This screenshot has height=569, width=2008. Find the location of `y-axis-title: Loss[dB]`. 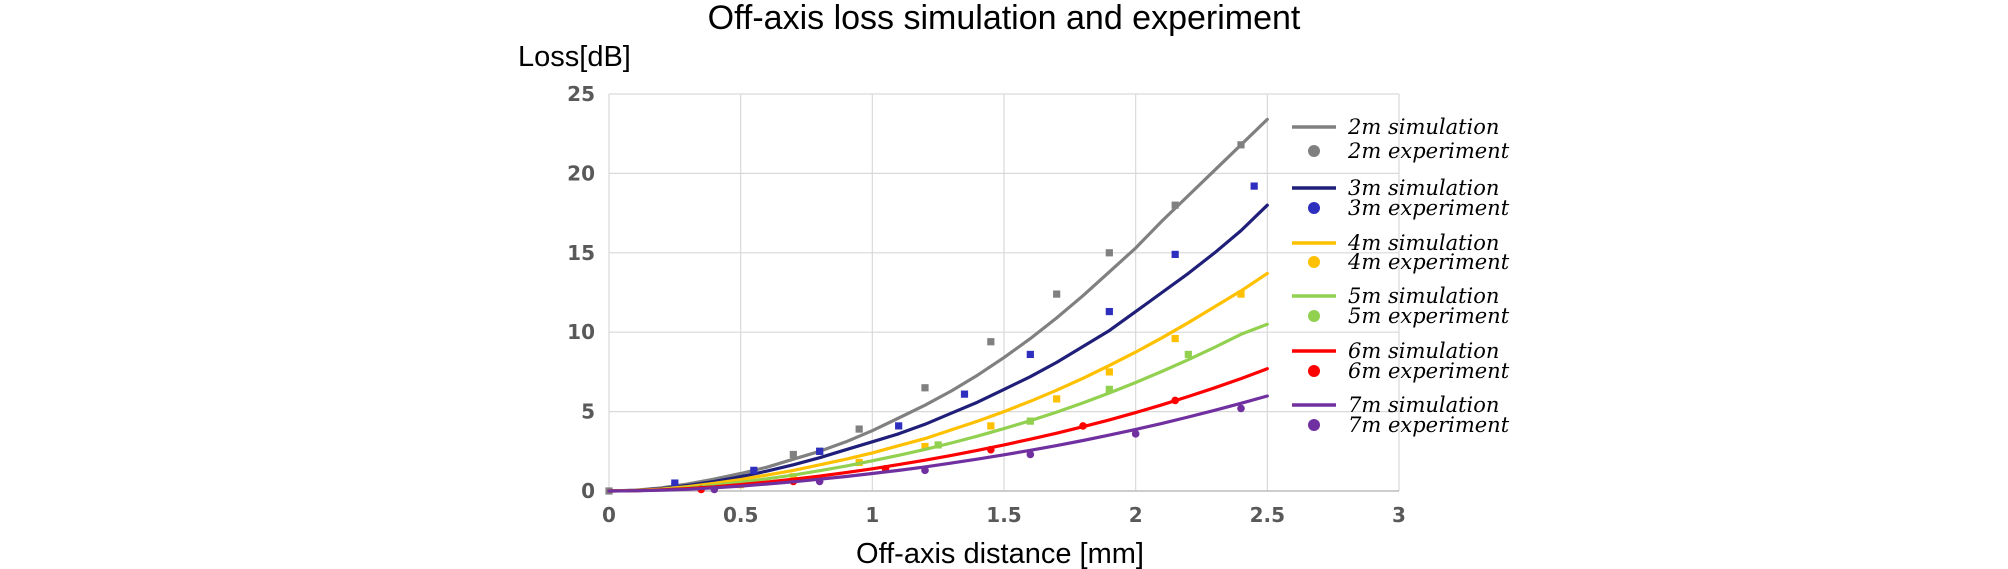

y-axis-title: Loss[dB] is located at coordinates (574, 57).